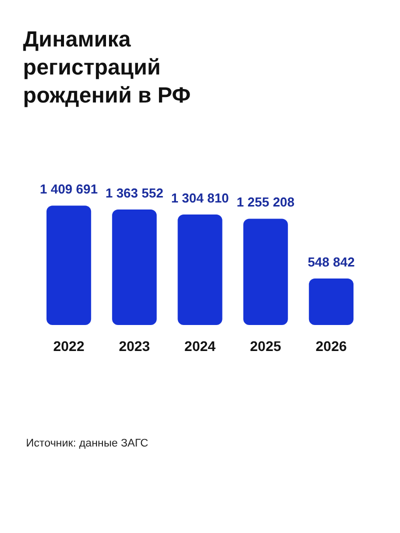 The height and width of the screenshot is (533, 400). Describe the element at coordinates (200, 346) in the screenshot. I see `x-tick-label: 2024` at that location.